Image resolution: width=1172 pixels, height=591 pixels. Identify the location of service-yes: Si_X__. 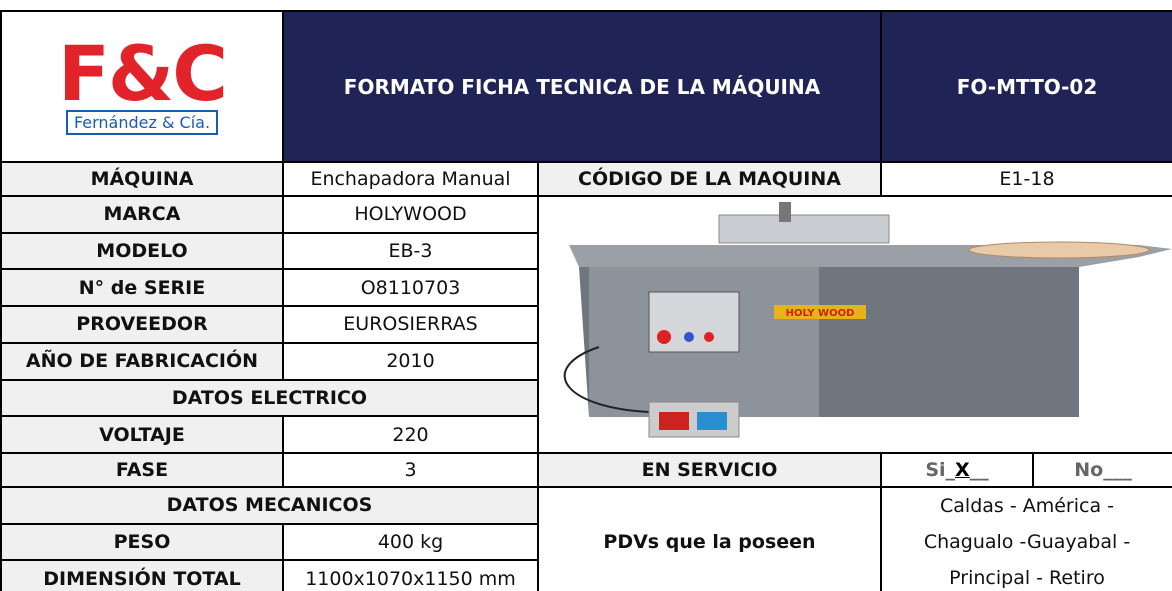
(957, 470).